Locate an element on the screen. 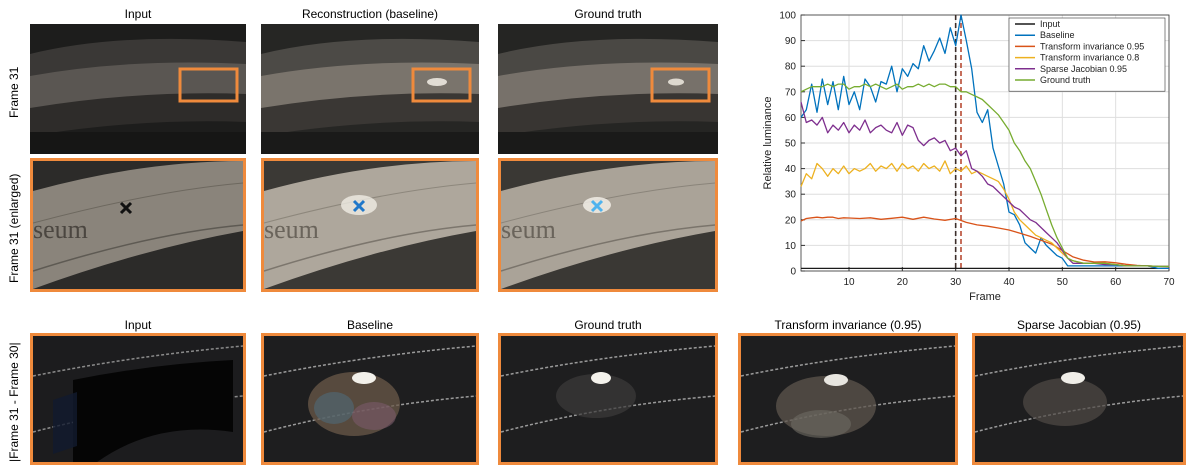 The height and width of the screenshot is (465, 1188). y-tick-label: 60 is located at coordinates (791, 118).